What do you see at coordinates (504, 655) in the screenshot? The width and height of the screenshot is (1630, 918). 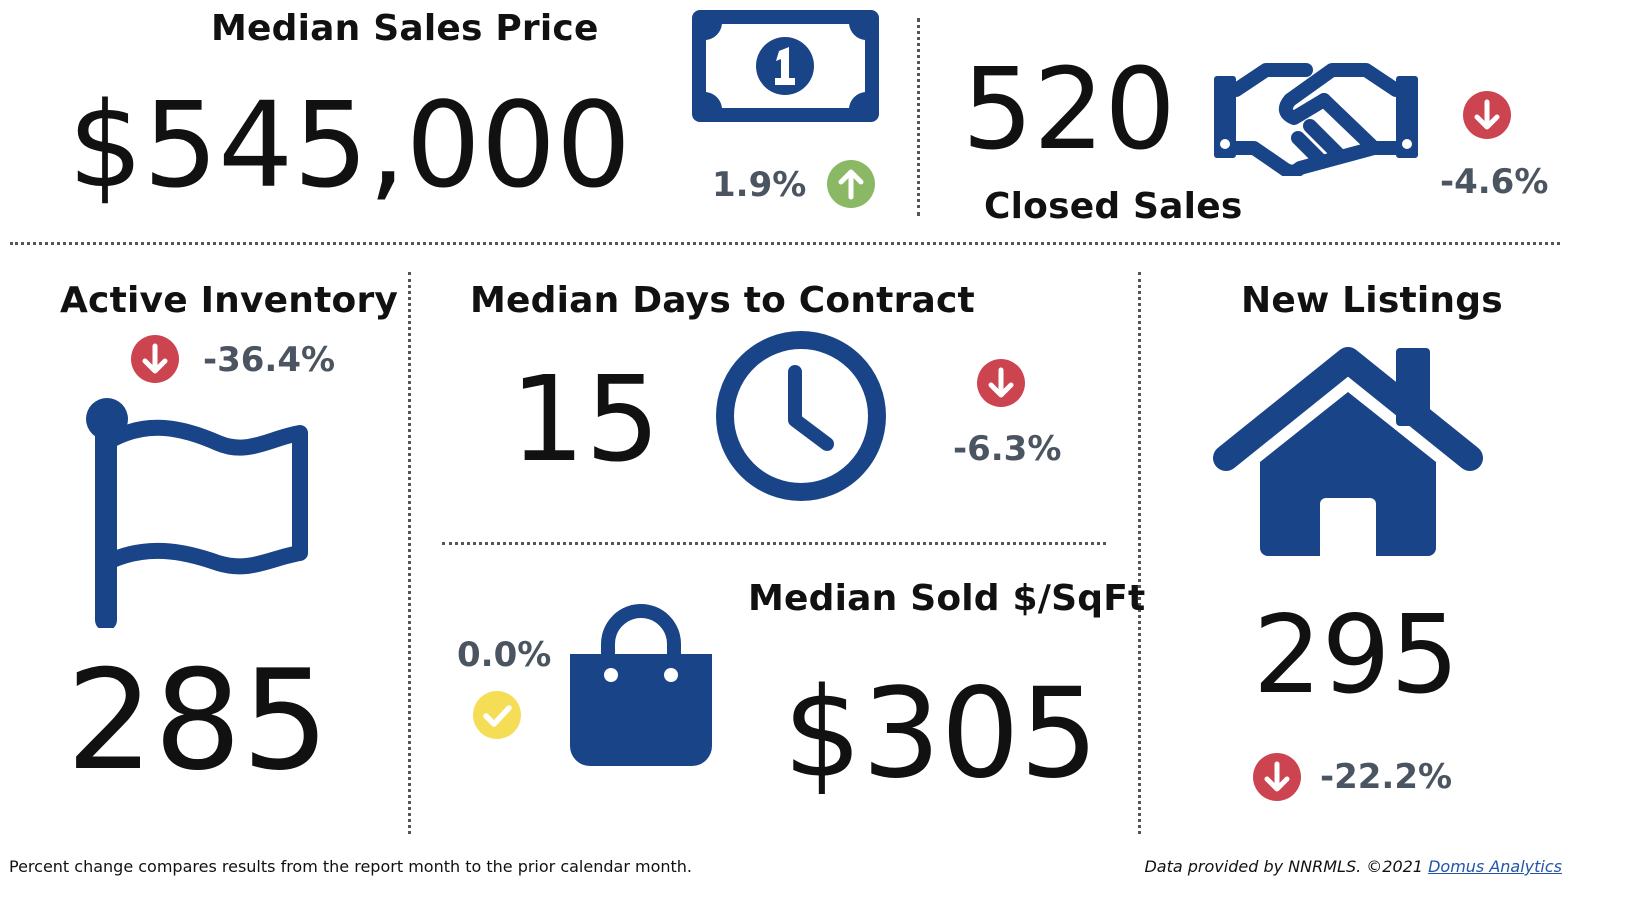 I see `median-sold-per-sqft-change: 0.0%` at bounding box center [504, 655].